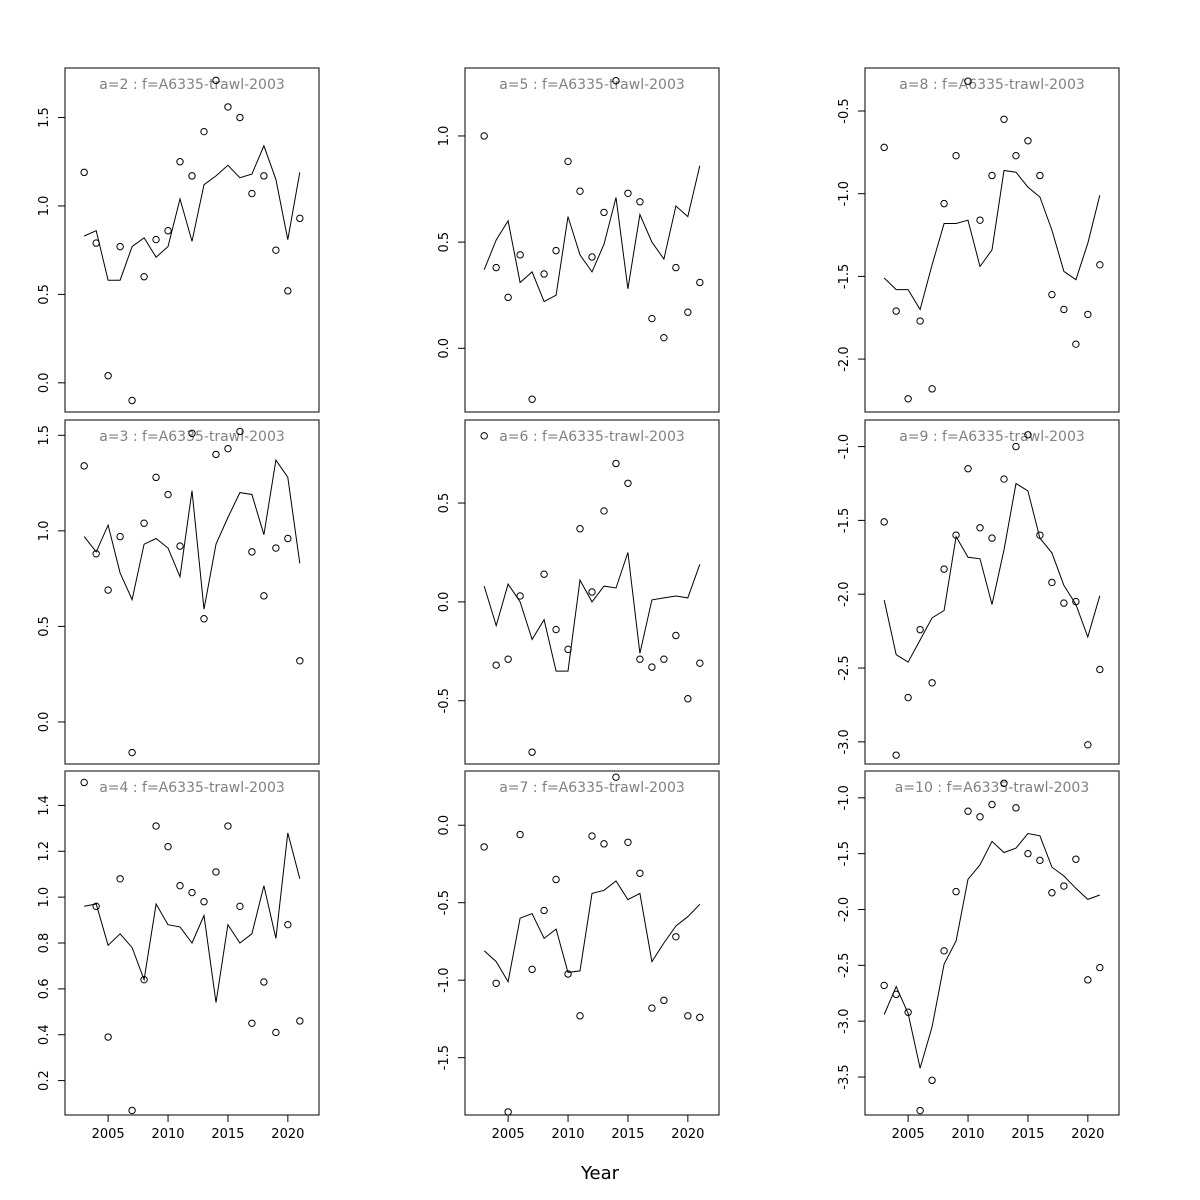  I want to click on y-tick-label: -0.5, so click(444, 902).